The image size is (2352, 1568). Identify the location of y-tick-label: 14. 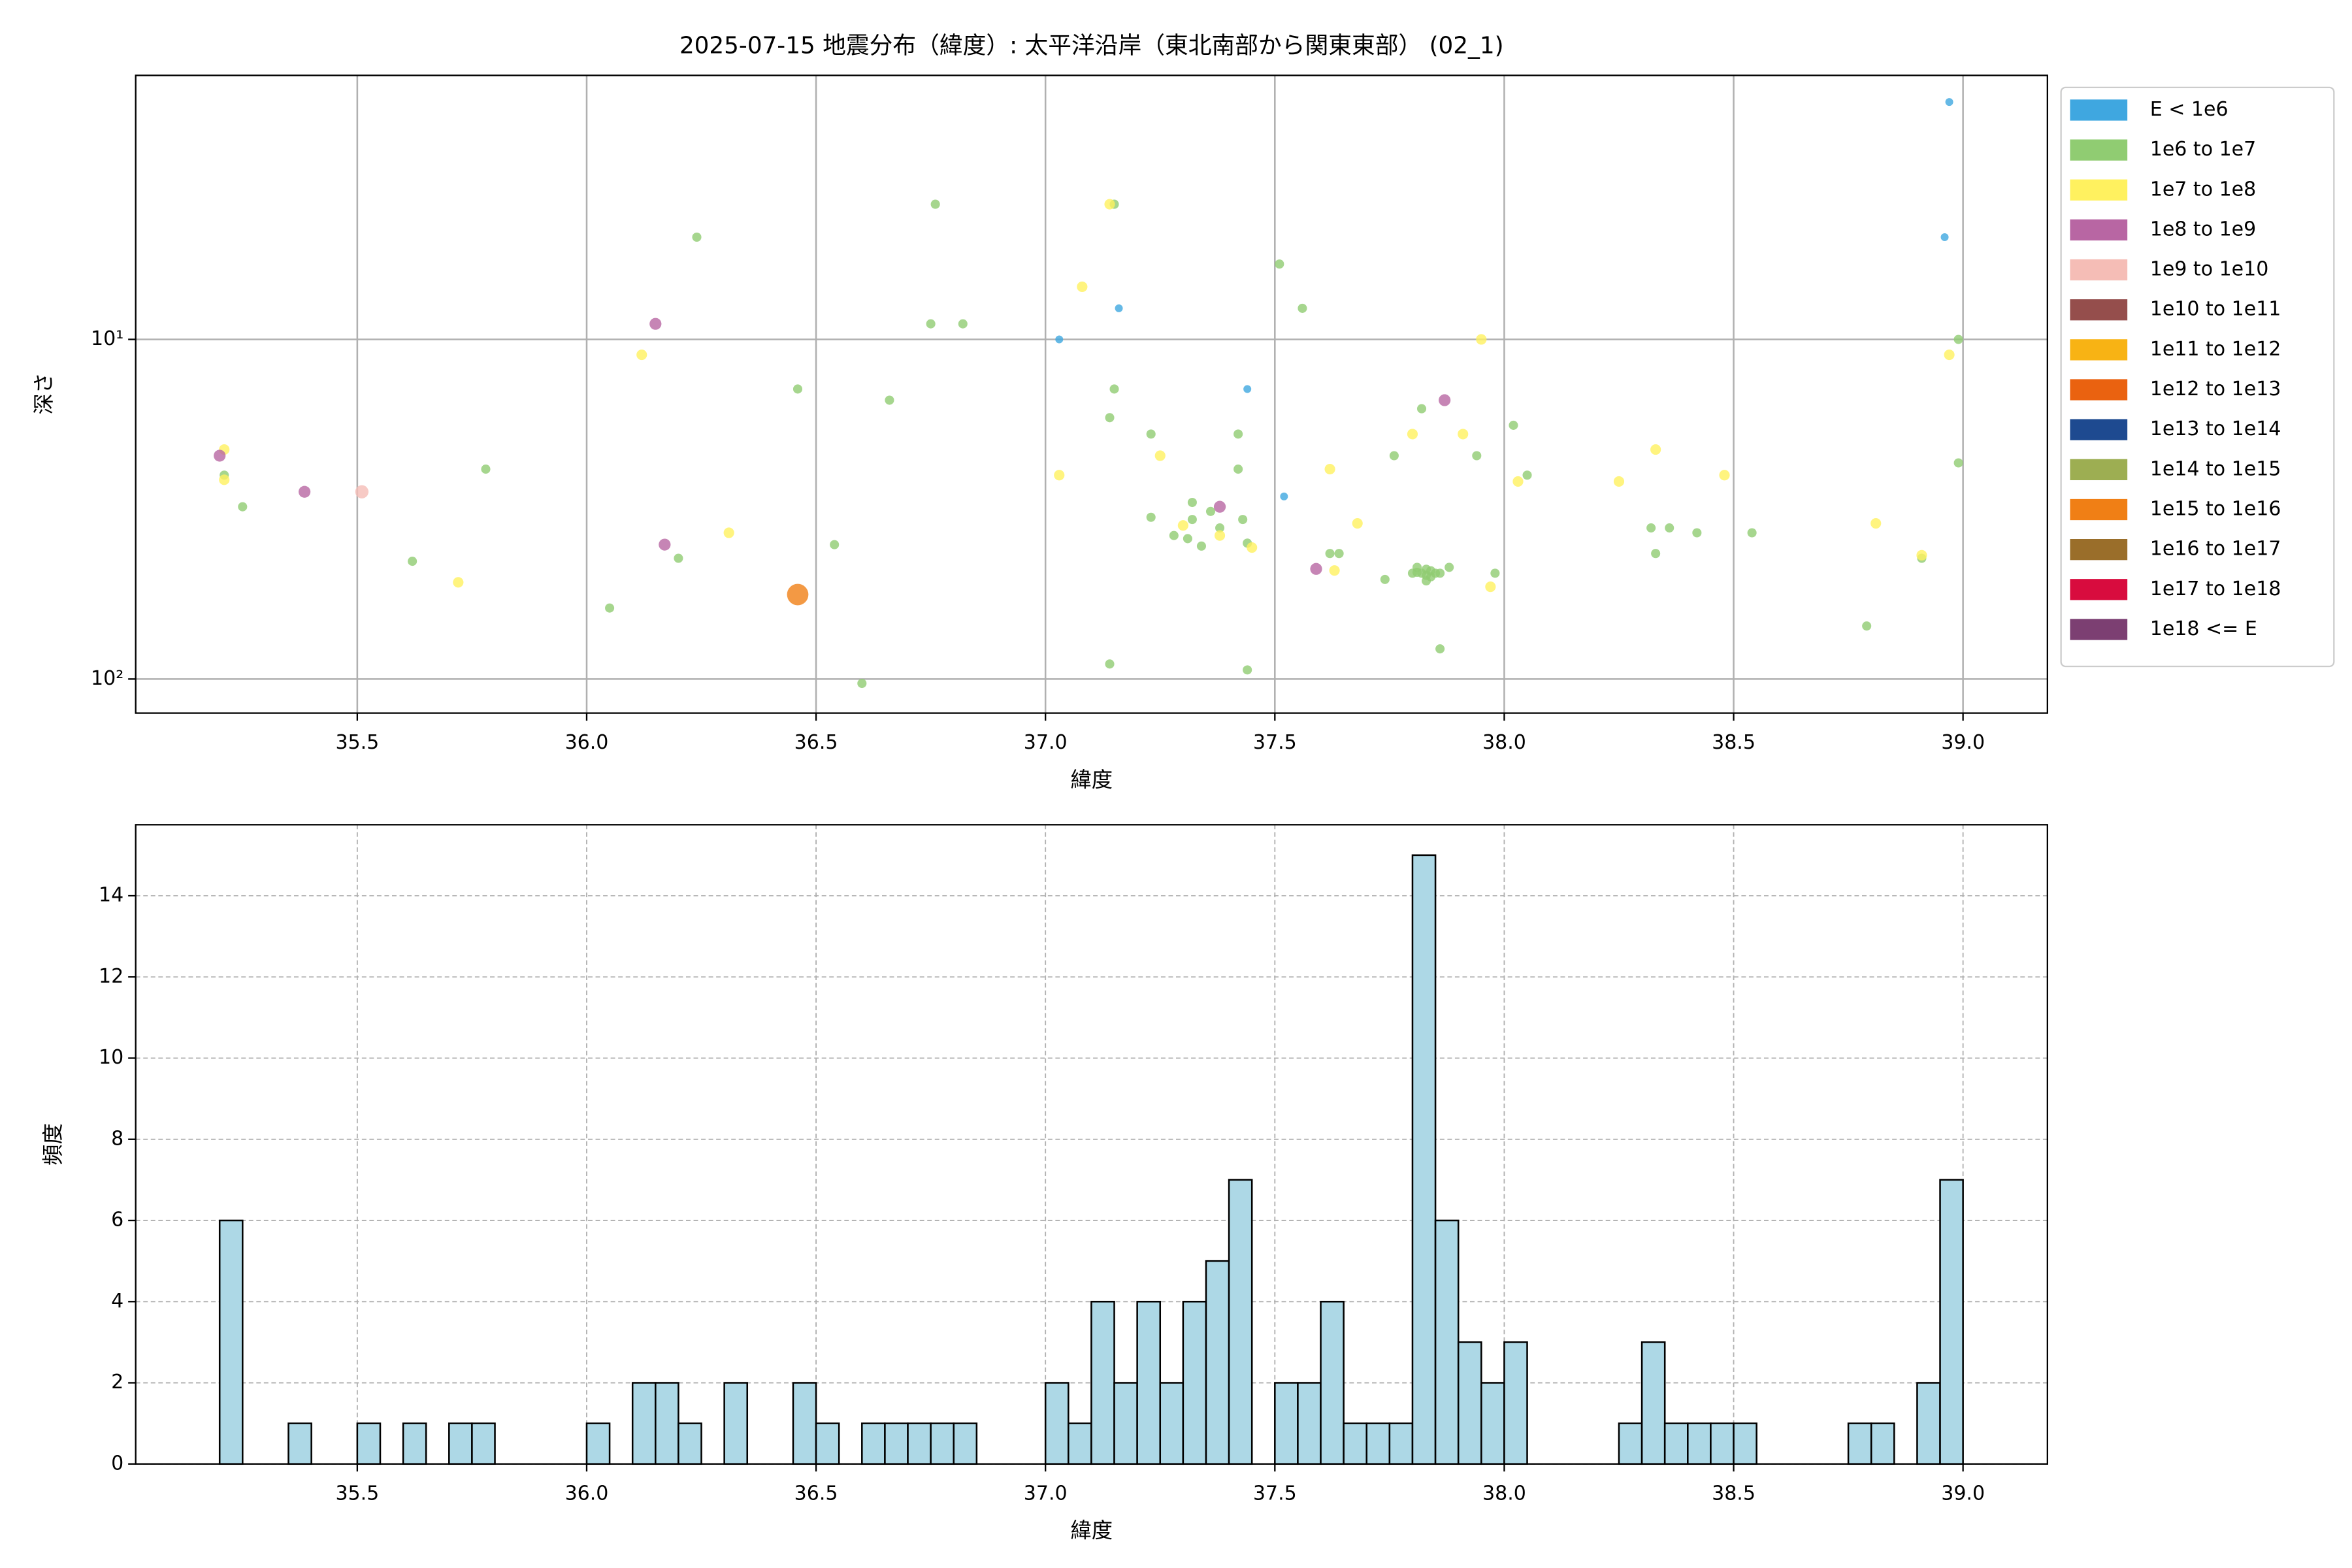
(111, 895).